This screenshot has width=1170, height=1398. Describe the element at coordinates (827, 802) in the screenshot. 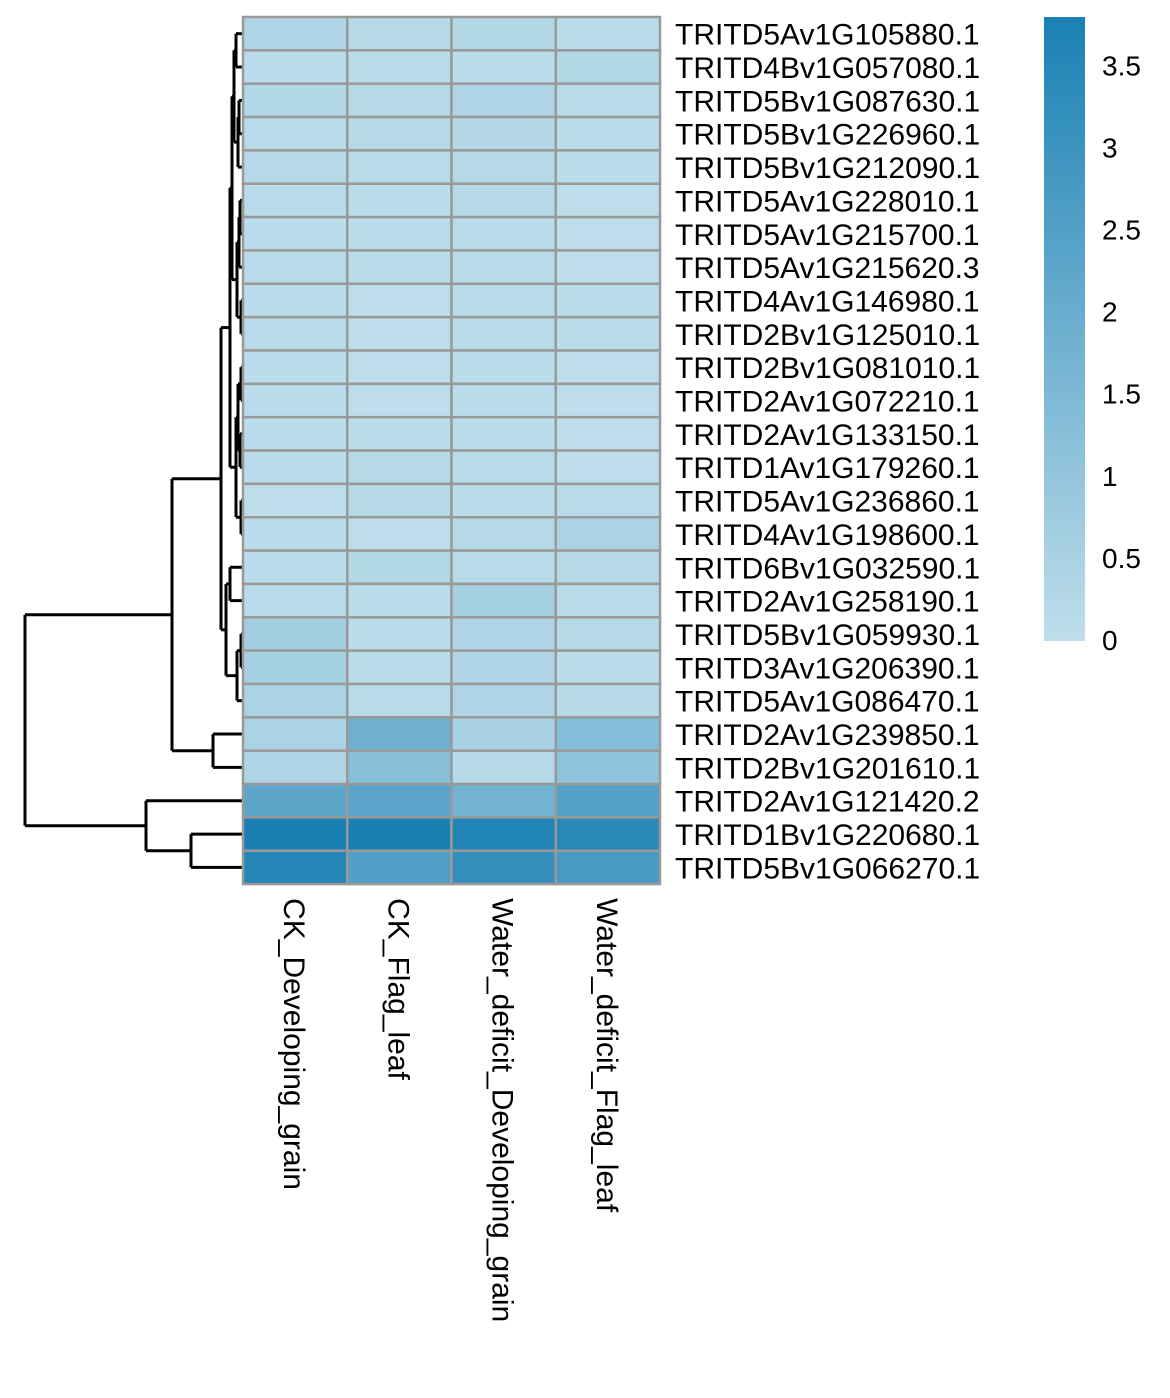

I see `row-label: TRITD2Av1G121420.2` at that location.